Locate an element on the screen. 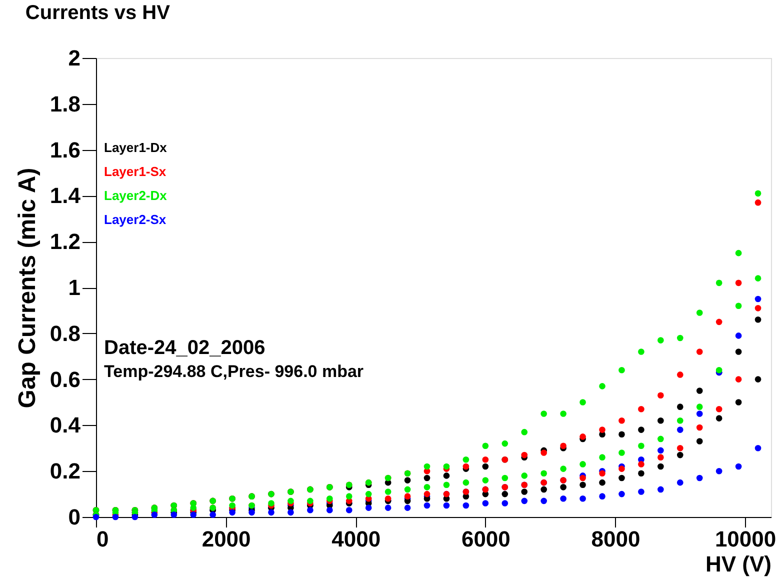  x-tick-label: 8000 is located at coordinates (615, 539).